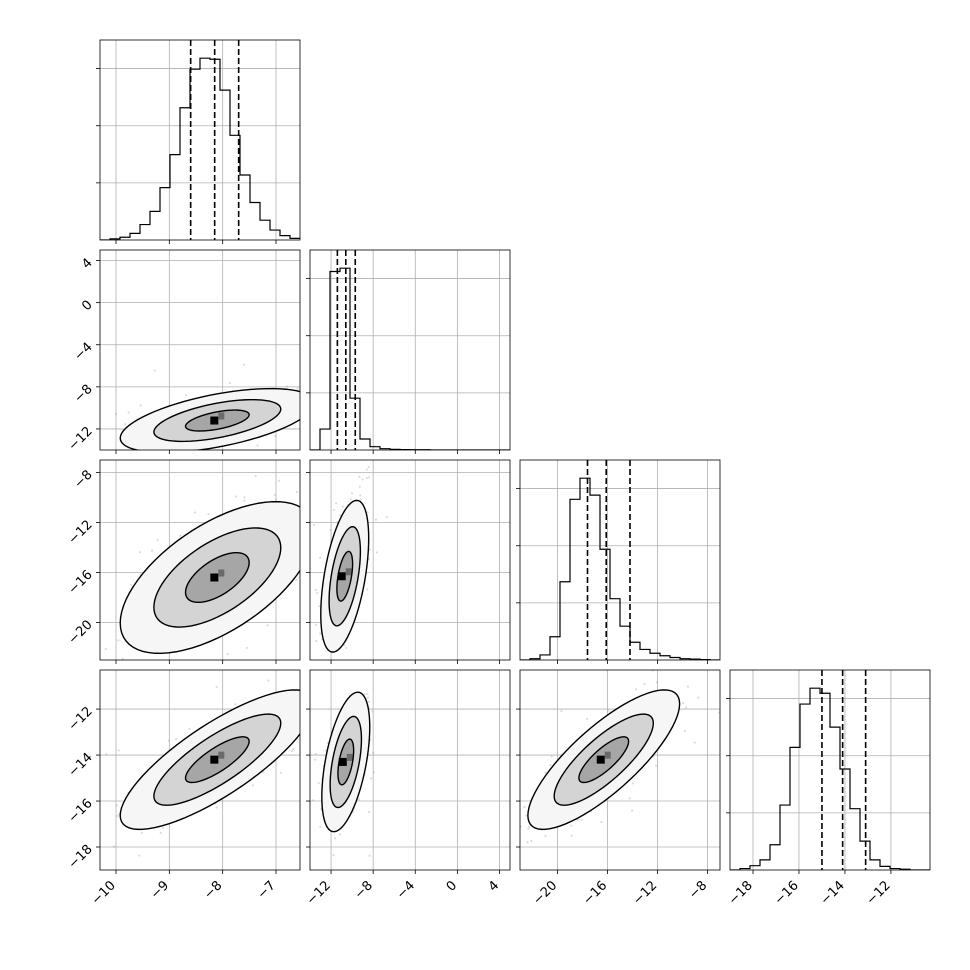  What do you see at coordinates (618, 561) in the screenshot?
I see `histogram-panel` at bounding box center [618, 561].